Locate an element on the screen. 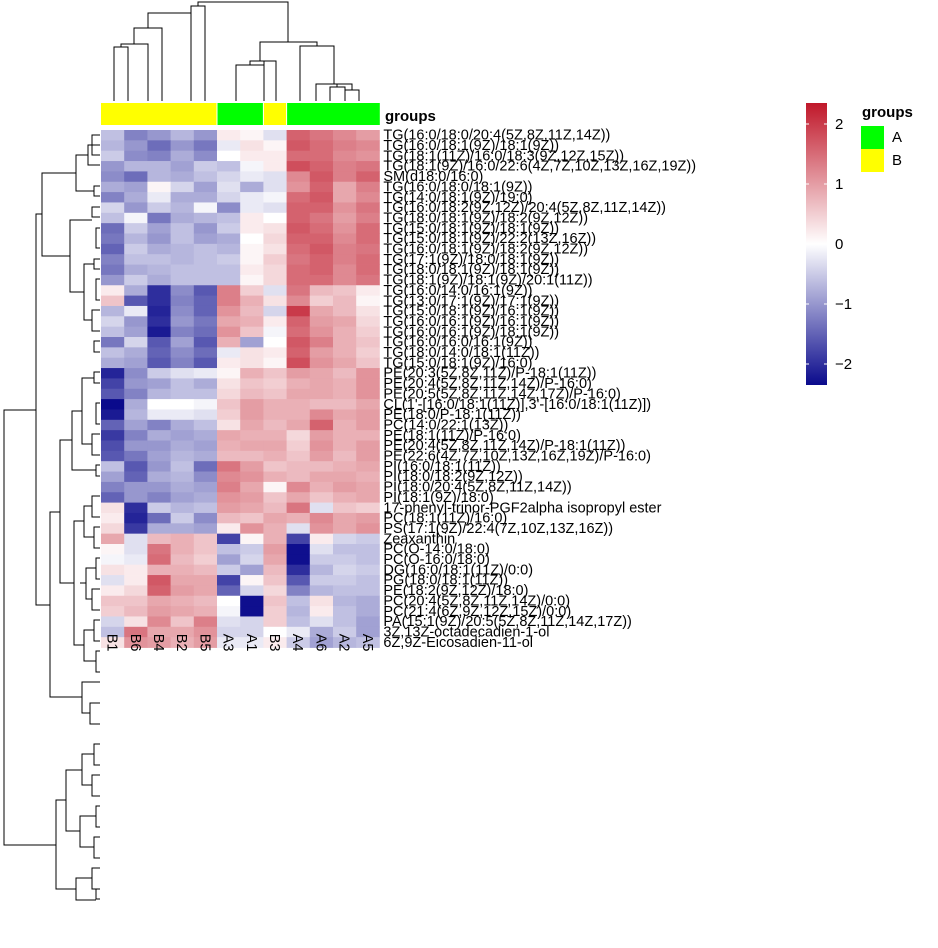 The image size is (938, 948). row-label: TG(16:0/16:1(9Z)/16:1(9Z)) is located at coordinates (471, 322).